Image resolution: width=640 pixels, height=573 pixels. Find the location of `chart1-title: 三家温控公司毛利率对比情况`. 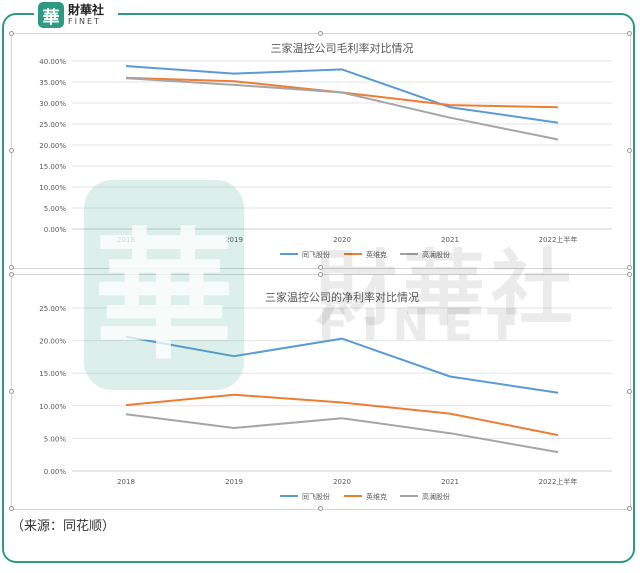

chart1-title: 三家温控公司毛利率对比情况 is located at coordinates (342, 48).